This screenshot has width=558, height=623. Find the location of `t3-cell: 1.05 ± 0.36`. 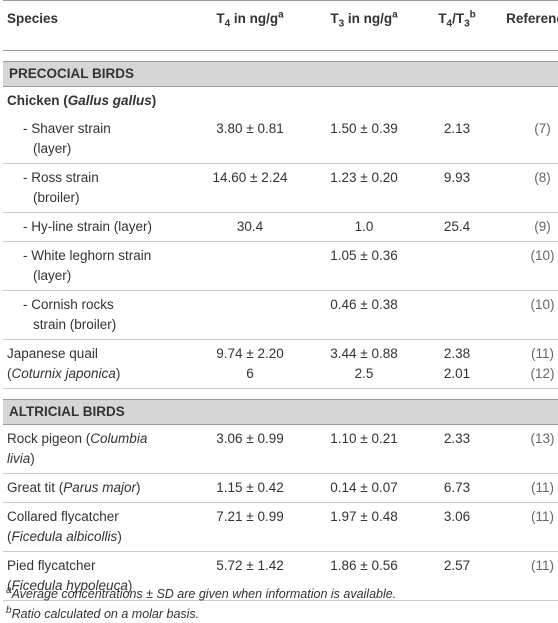

t3-cell: 1.05 ± 0.36 is located at coordinates (364, 266).